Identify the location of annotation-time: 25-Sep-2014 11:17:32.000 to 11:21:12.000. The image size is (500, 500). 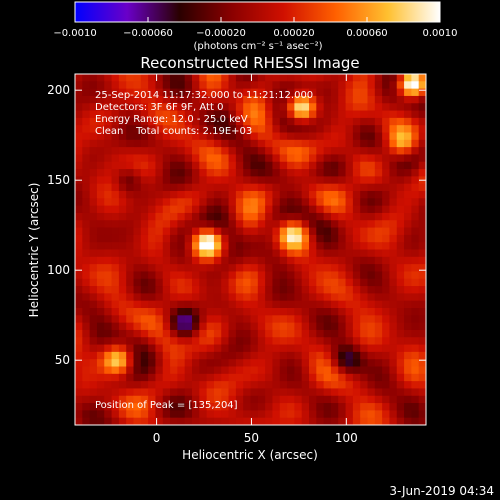
(204, 95).